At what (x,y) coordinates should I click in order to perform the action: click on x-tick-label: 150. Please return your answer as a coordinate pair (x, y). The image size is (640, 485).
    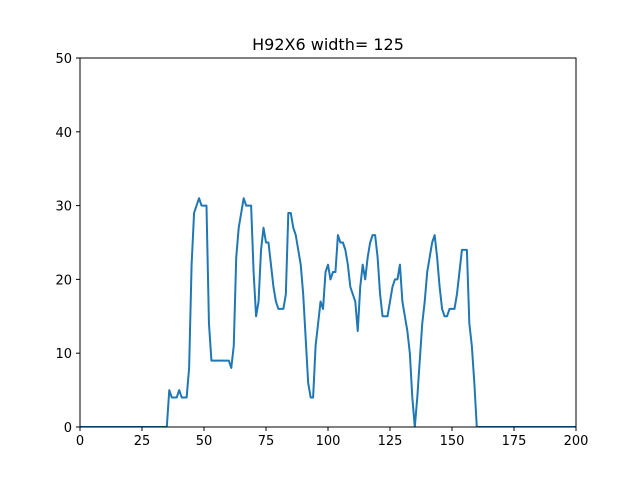
    Looking at the image, I should click on (452, 441).